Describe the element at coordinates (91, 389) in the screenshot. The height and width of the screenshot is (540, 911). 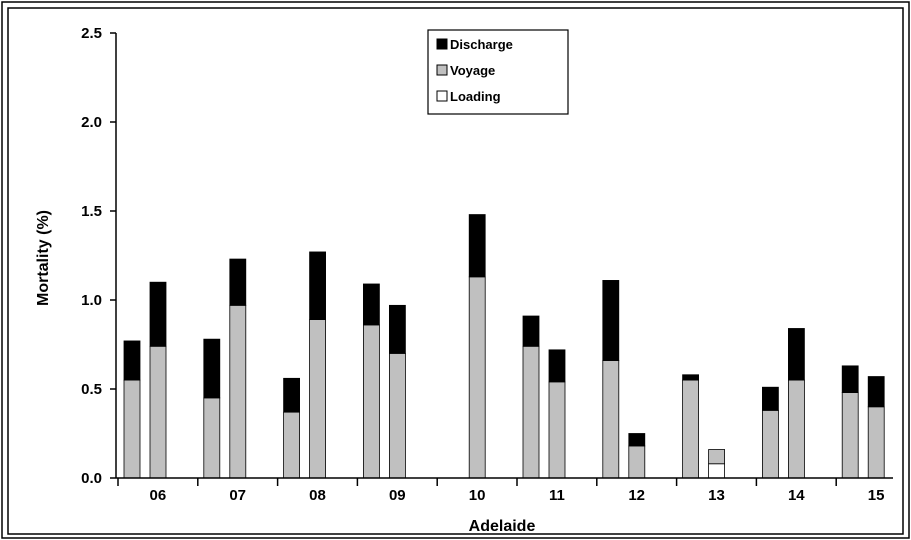
I see `y-tick-label-1: 0.5` at that location.